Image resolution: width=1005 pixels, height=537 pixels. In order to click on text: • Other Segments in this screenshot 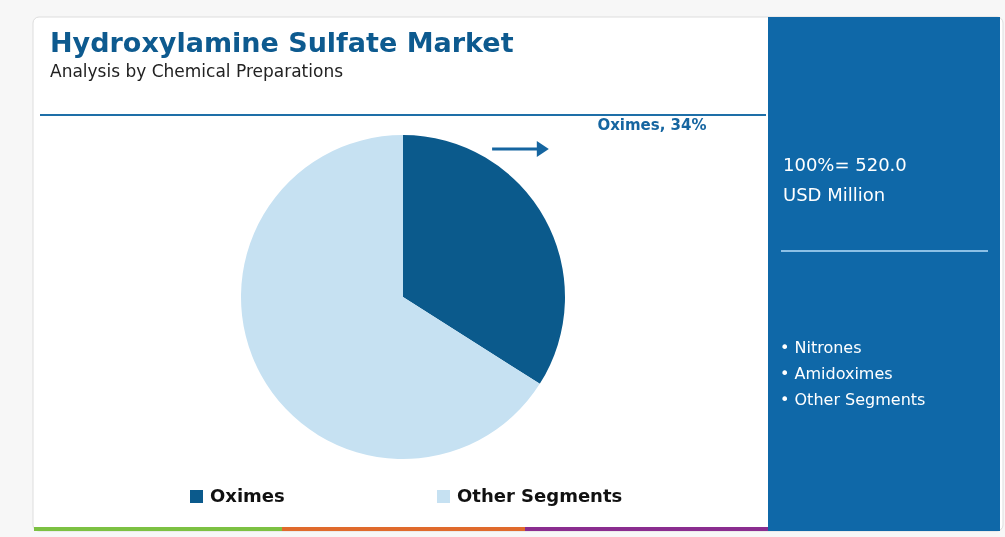, I will do `click(853, 399)`.